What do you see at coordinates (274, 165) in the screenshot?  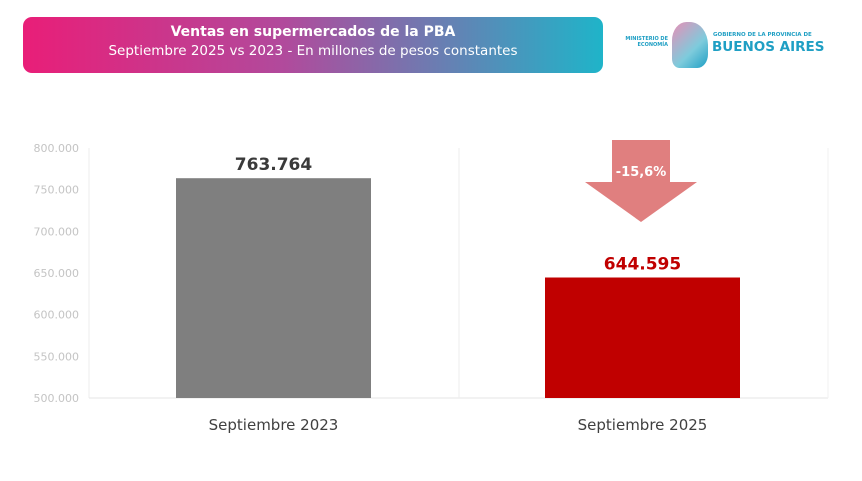 I see `data-label: 763.764` at bounding box center [274, 165].